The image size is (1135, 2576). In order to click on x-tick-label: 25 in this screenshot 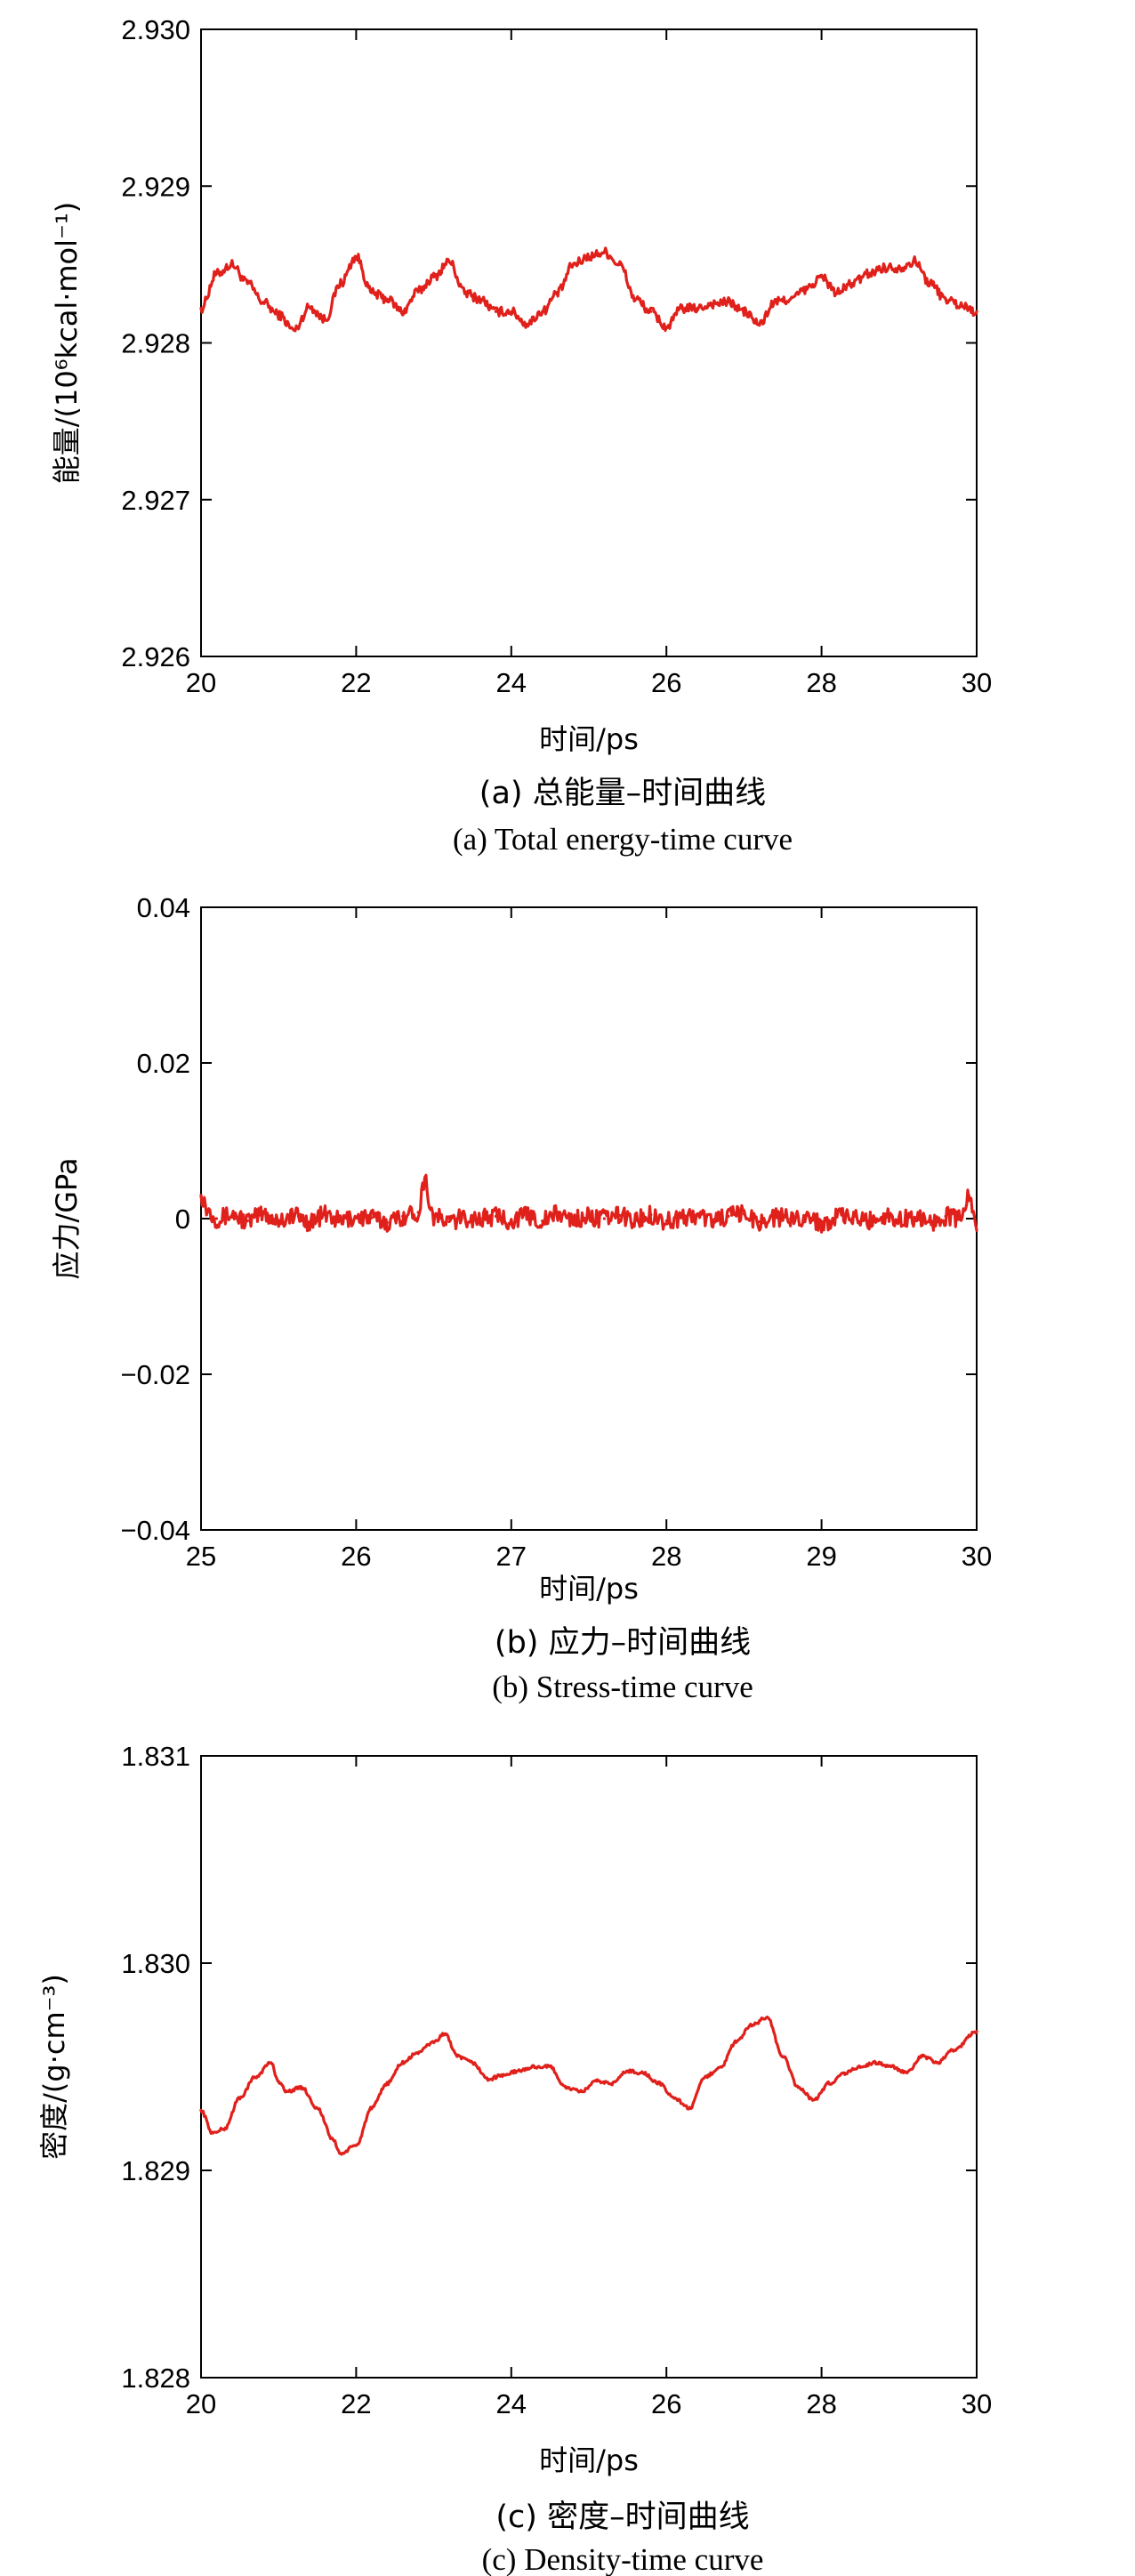, I will do `click(201, 1556)`.